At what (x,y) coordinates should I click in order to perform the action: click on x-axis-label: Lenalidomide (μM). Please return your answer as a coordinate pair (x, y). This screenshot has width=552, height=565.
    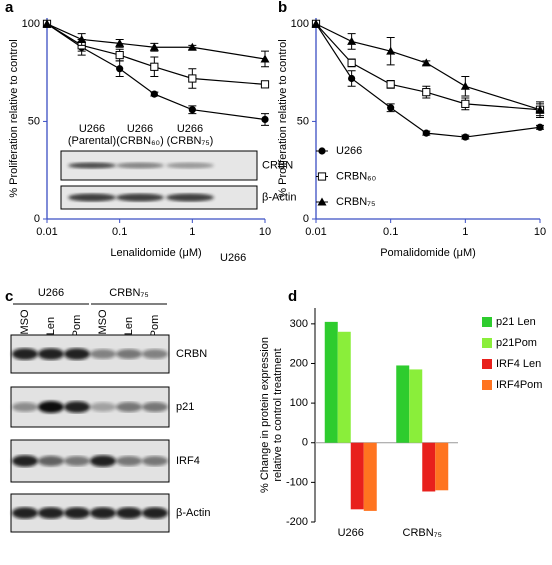
    Looking at the image, I should click on (155, 253).